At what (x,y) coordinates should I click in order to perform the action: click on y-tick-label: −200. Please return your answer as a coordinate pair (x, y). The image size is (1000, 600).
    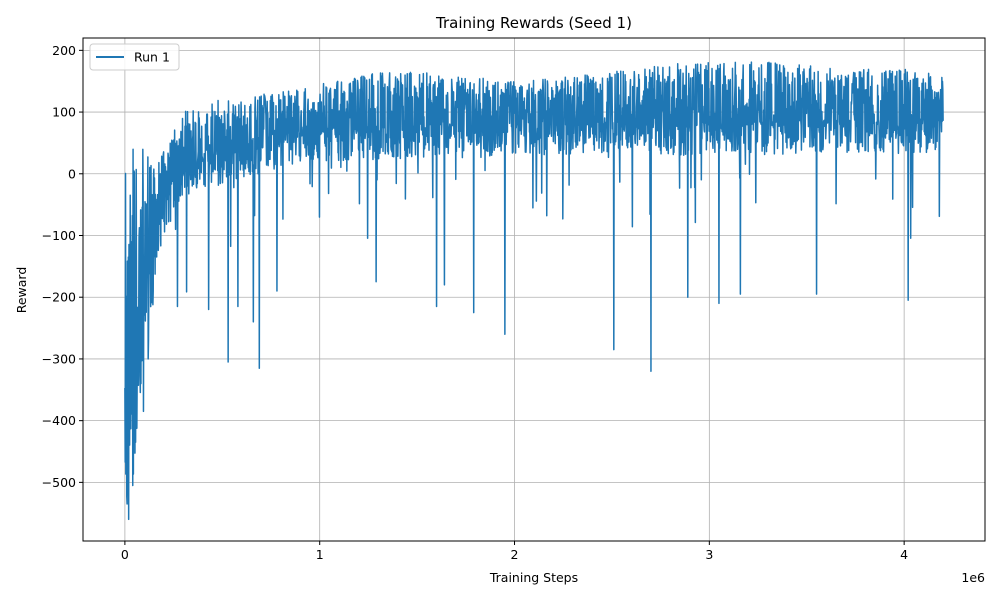
    Looking at the image, I should click on (59, 297).